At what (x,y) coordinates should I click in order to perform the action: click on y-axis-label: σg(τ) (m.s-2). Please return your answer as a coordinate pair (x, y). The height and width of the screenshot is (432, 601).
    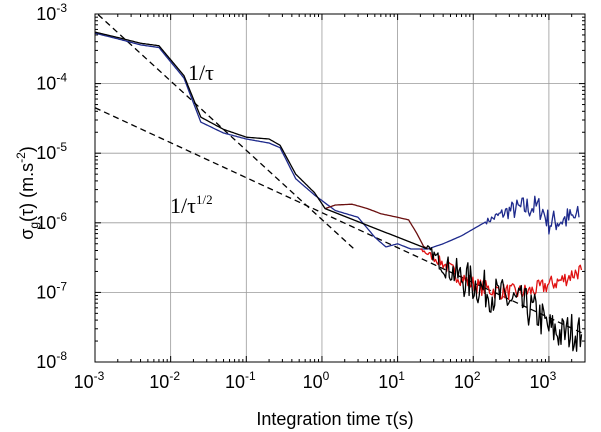
    Looking at the image, I should click on (27, 193).